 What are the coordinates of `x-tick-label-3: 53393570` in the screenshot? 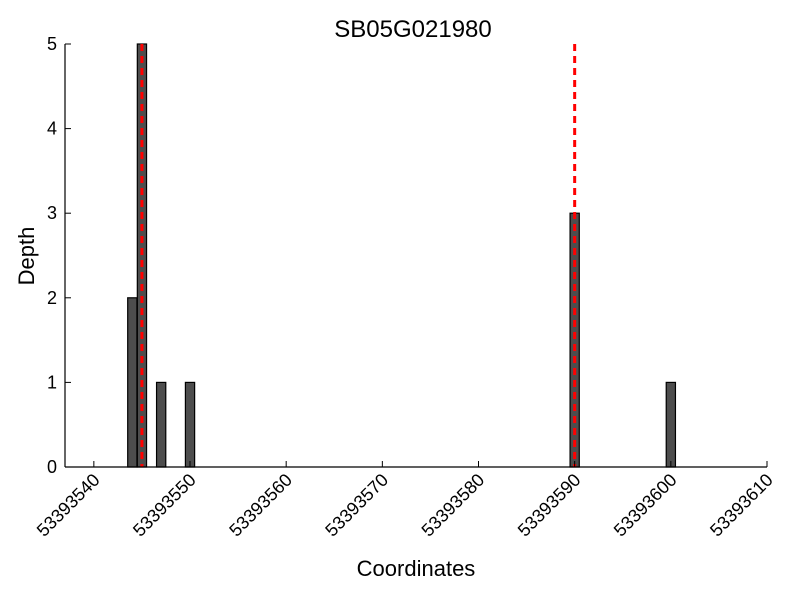 It's located at (356, 505).